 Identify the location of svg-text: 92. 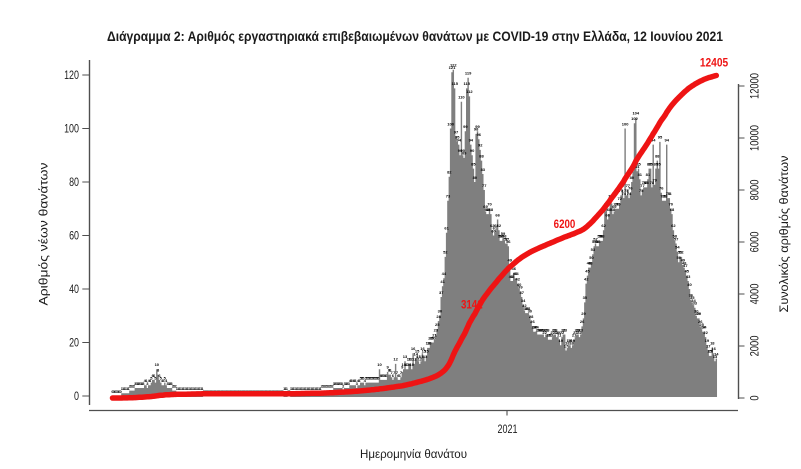
(480, 145).